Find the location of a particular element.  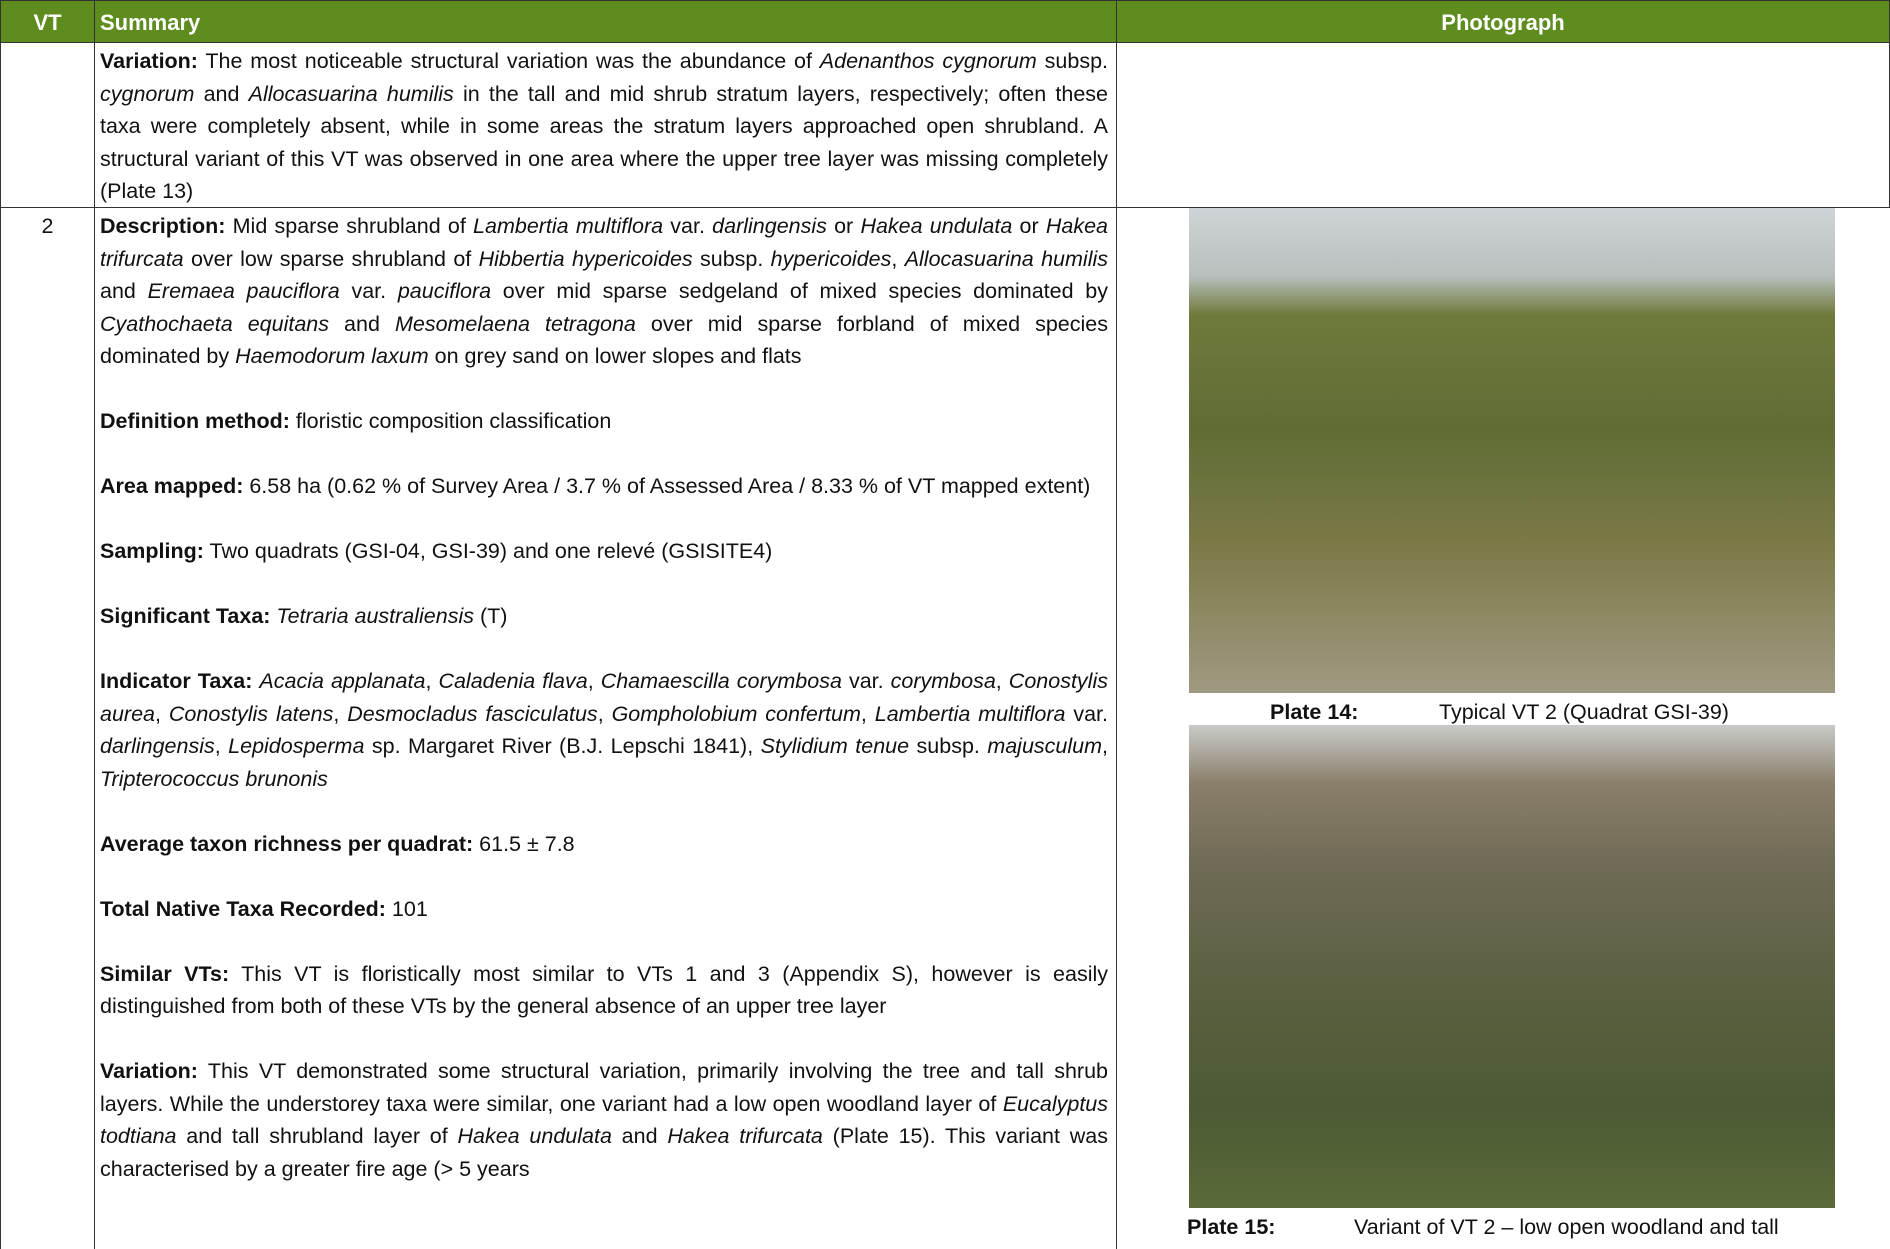

italic-text: Tripterococcus brunonis is located at coordinates (214, 778).